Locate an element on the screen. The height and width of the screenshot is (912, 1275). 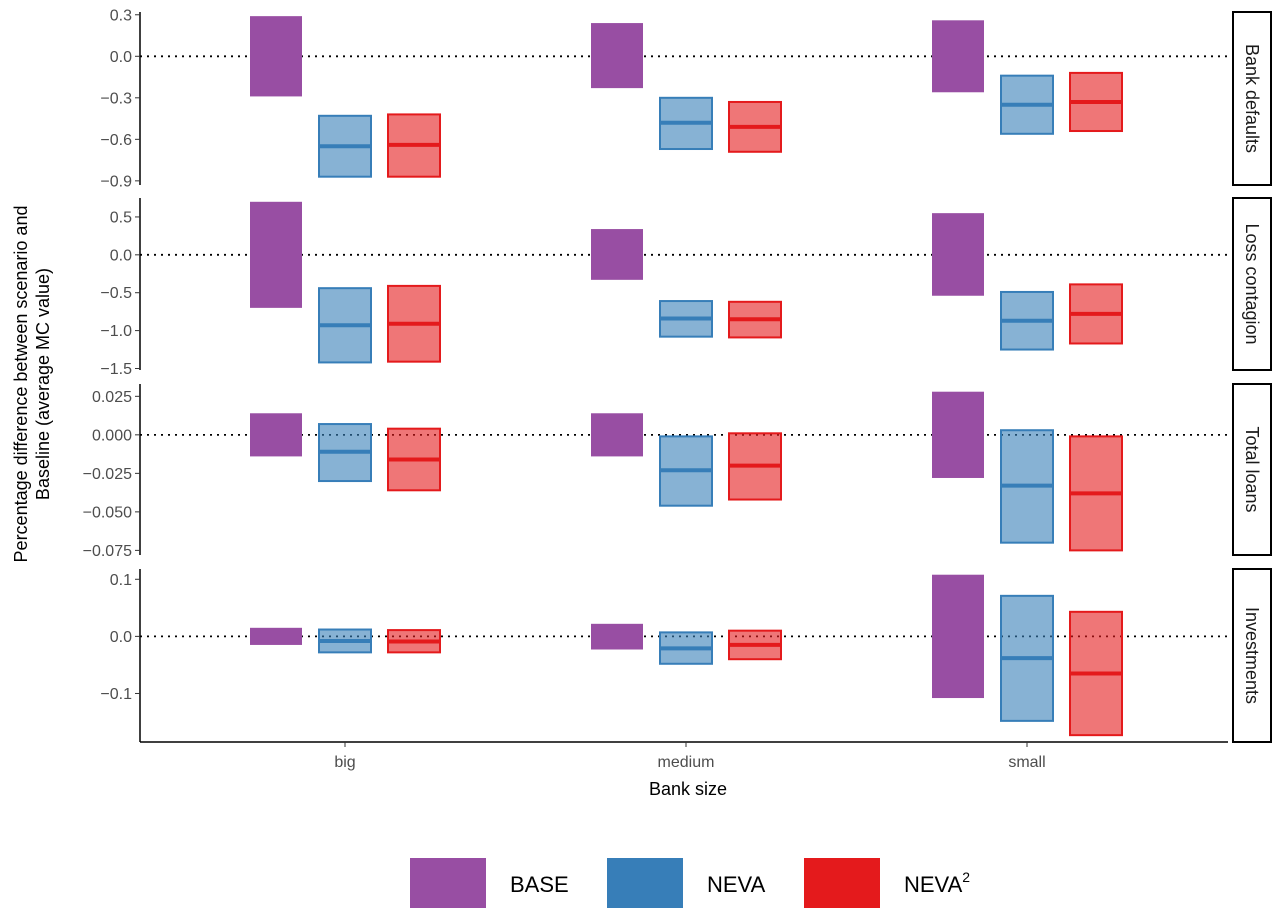
y-tick-label: −0.050 is located at coordinates (107, 512).